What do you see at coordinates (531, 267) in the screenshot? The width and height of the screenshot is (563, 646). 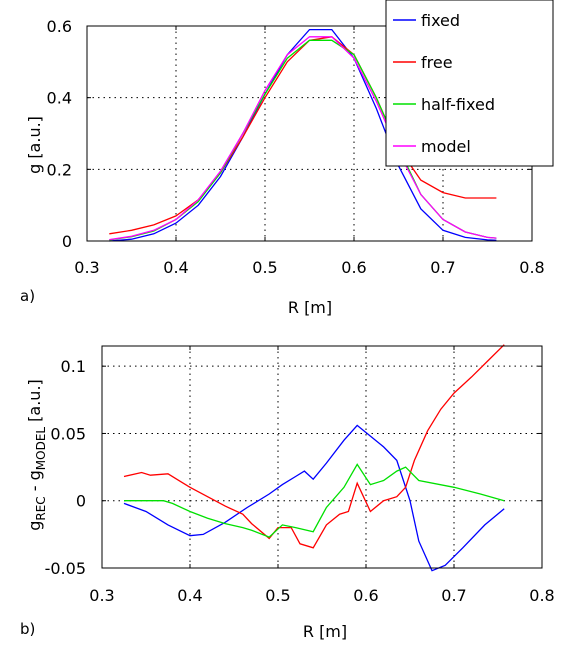 I see `panel-a-xtick-label: 0.8` at bounding box center [531, 267].